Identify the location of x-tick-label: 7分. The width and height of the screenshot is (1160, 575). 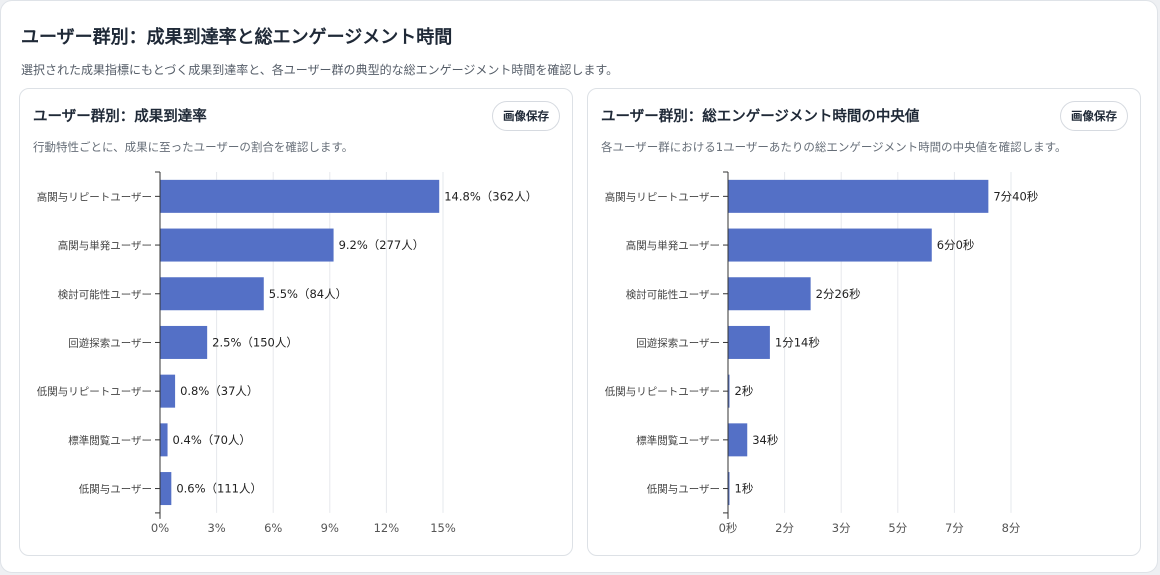
(954, 528).